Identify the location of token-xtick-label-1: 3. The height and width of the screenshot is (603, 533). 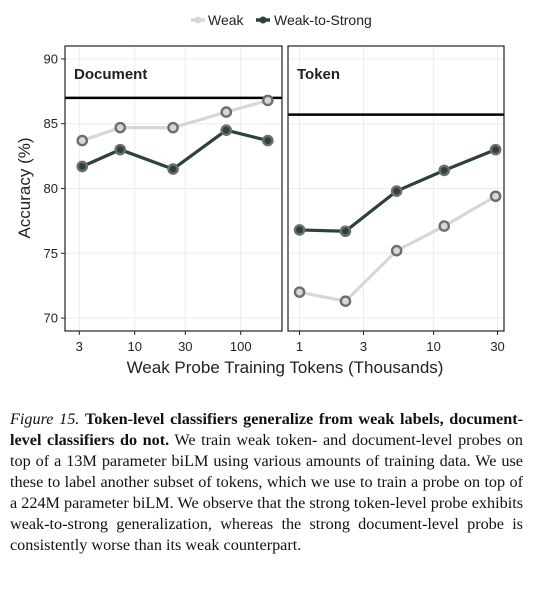
(363, 346).